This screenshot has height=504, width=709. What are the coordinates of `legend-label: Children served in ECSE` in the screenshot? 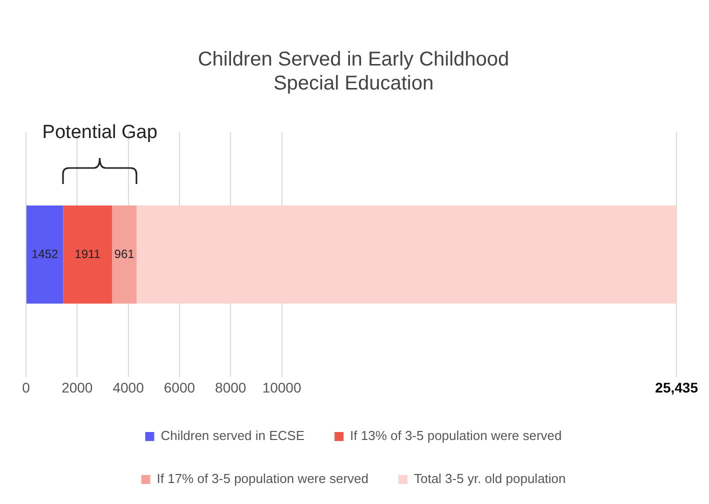 It's located at (232, 436).